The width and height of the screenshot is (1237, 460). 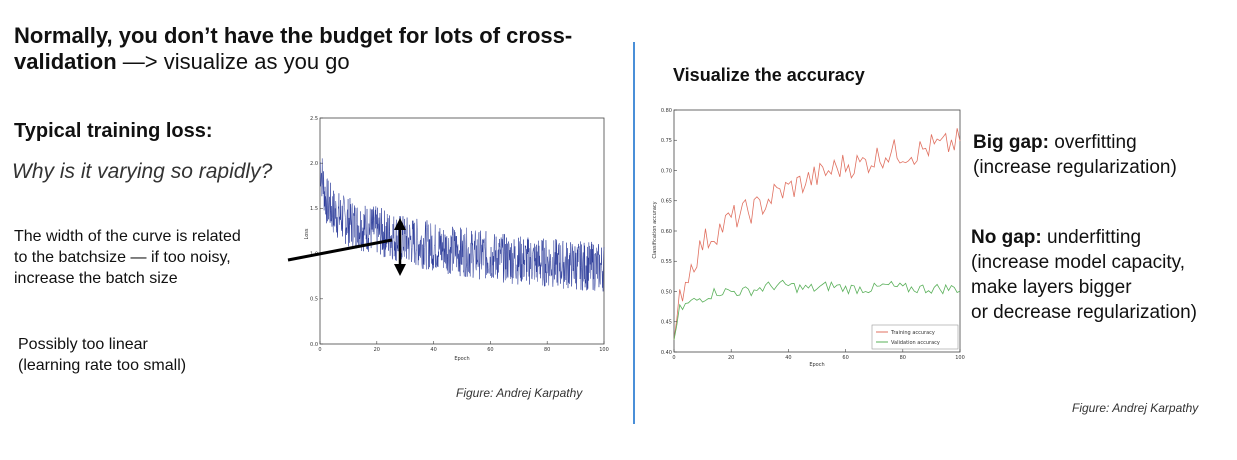 What do you see at coordinates (65, 61) in the screenshot?
I see `heading-bold-word: validation` at bounding box center [65, 61].